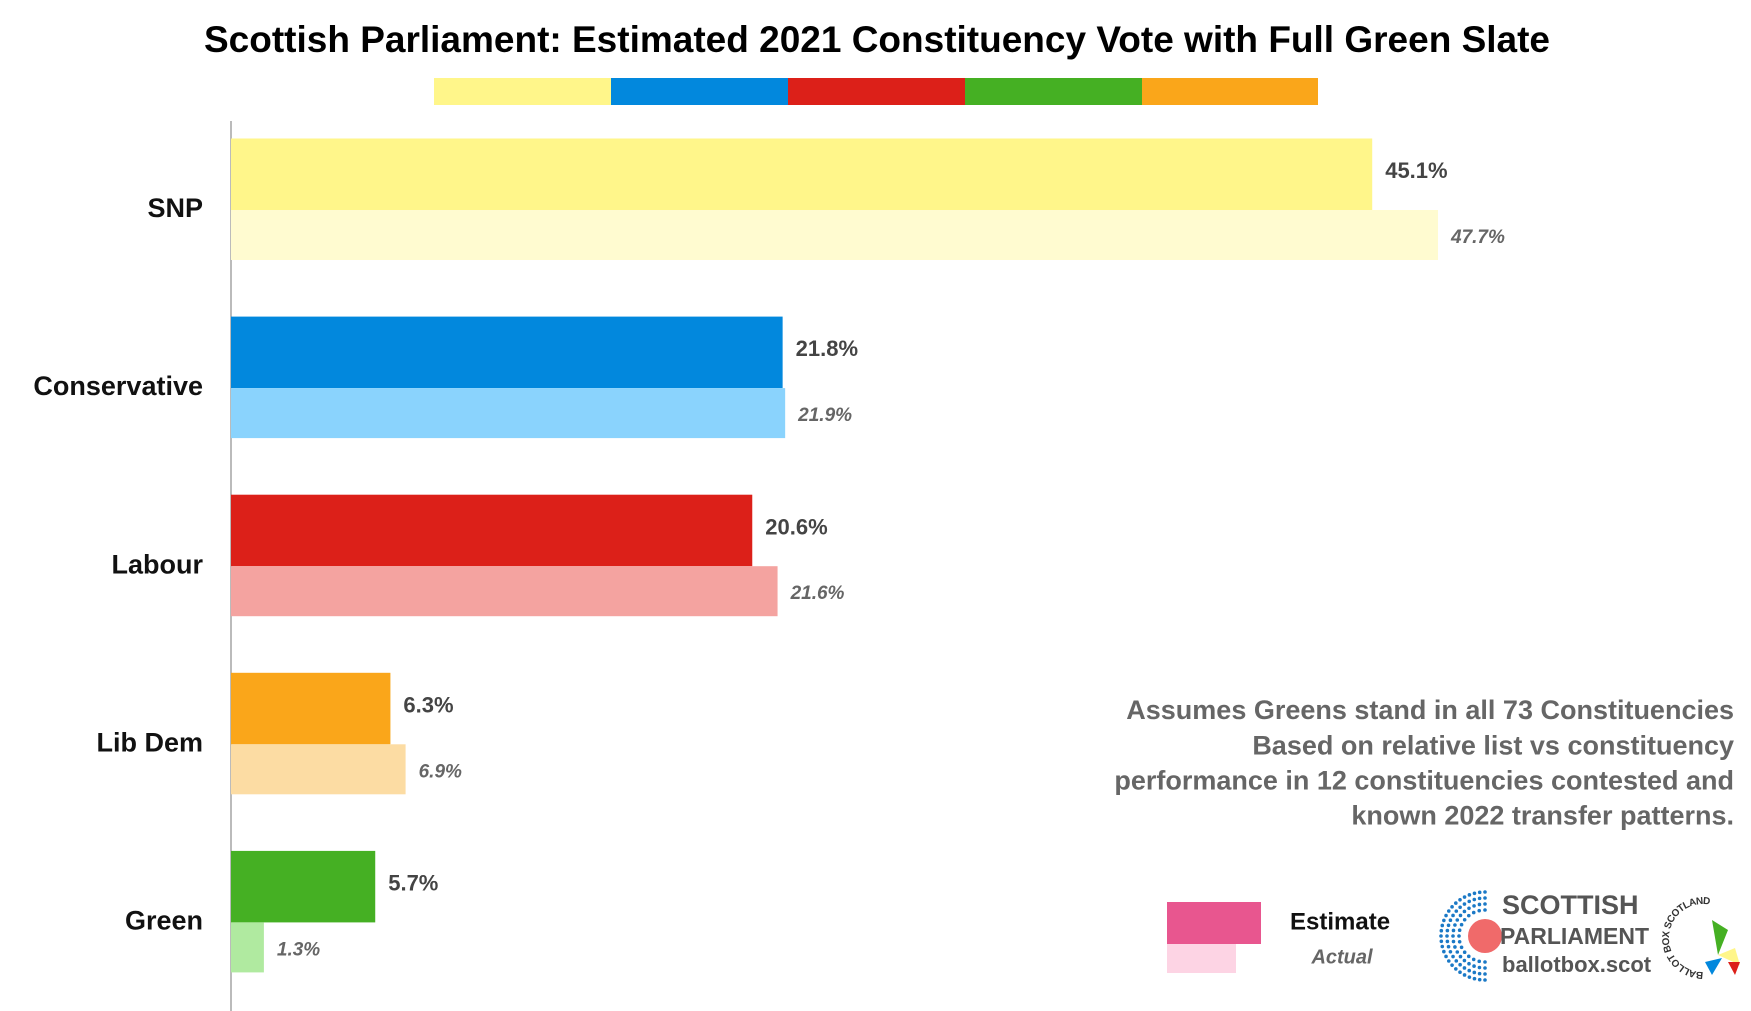 The height and width of the screenshot is (1011, 1751). I want to click on value-label: 47.7%, so click(1477, 237).